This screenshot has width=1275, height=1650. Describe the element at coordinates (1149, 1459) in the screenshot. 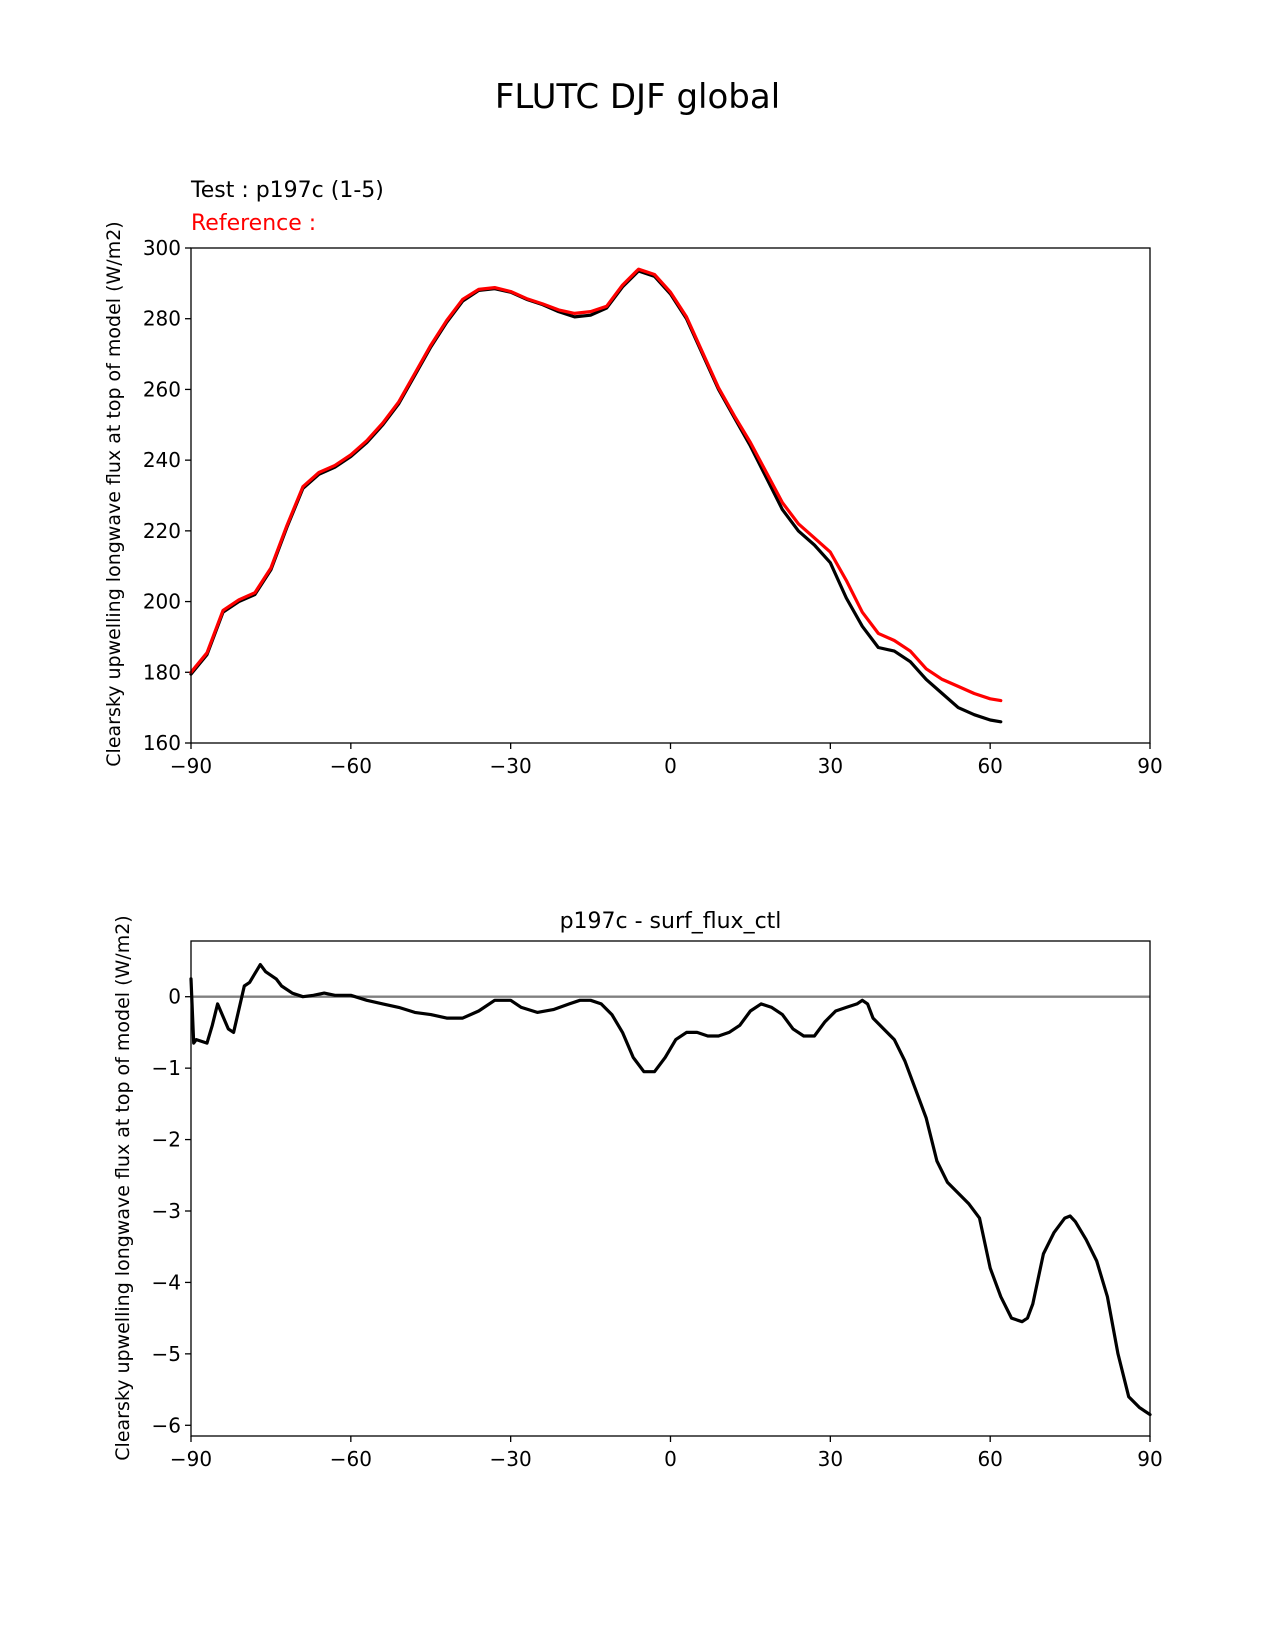

I see `bottom-xtick-label: 90` at that location.